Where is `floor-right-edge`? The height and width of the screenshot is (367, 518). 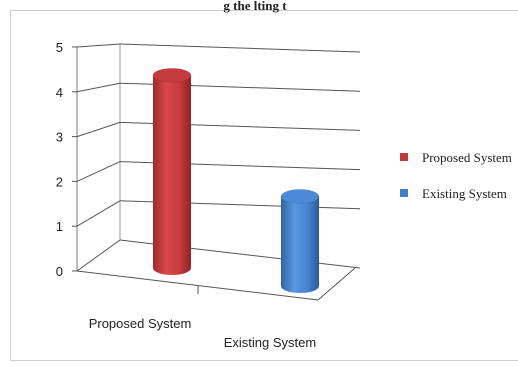
floor-right-edge is located at coordinates (336, 284).